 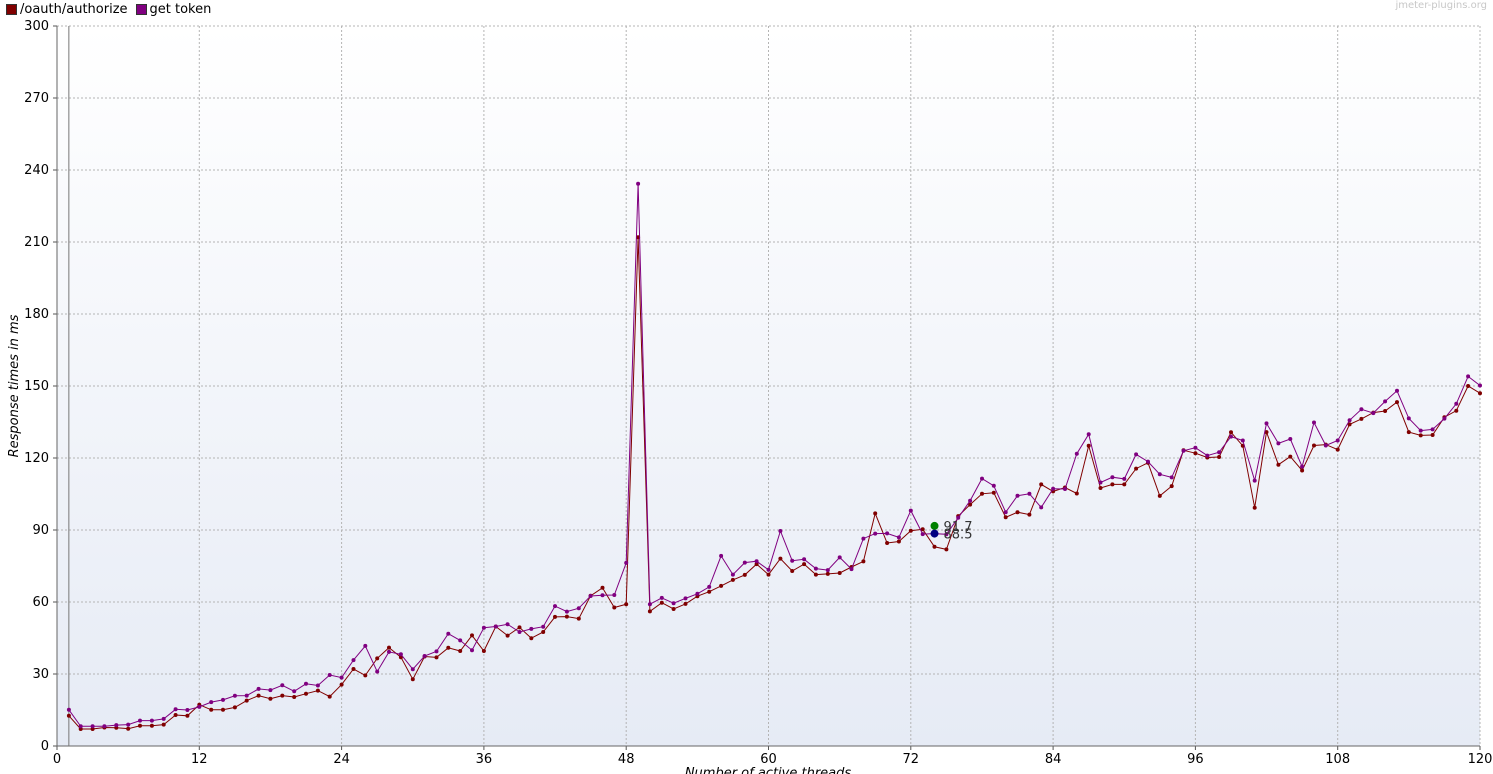 I want to click on y-tick-label: 30, so click(x=40, y=674).